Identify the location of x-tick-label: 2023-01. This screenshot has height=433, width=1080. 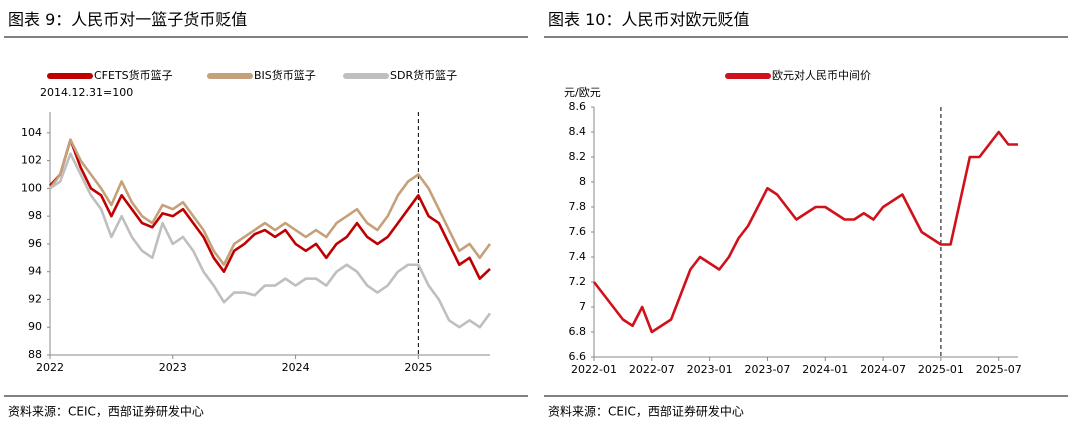
(710, 369).